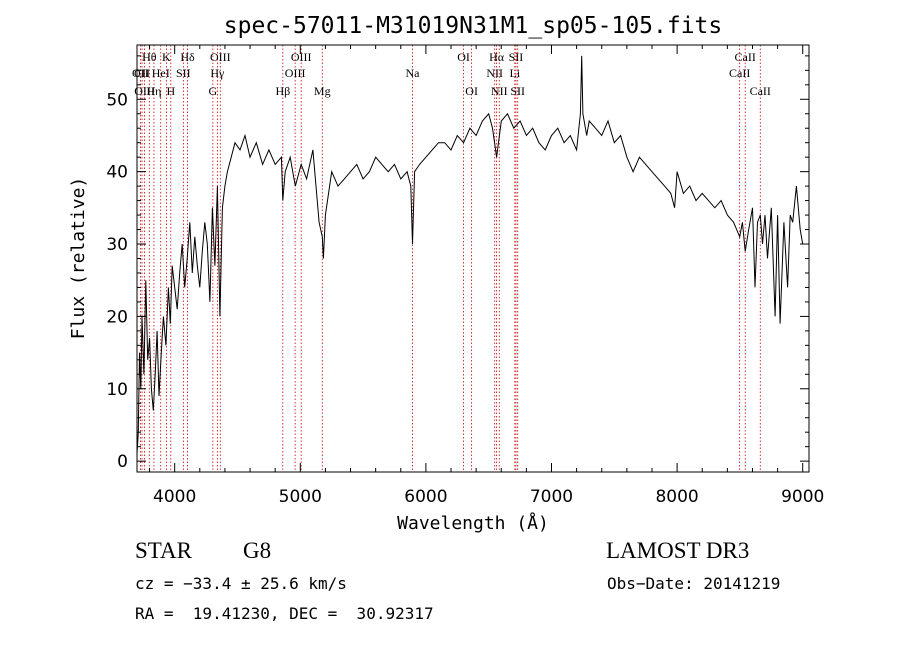 Image resolution: width=900 pixels, height=649 pixels. I want to click on spectral-line-label: Mg, so click(322, 91).